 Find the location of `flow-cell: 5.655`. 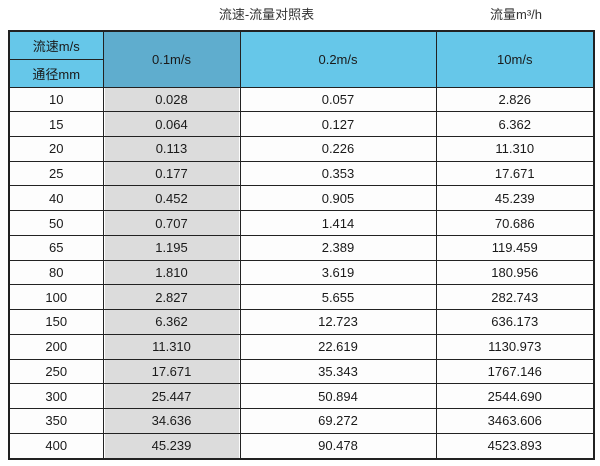

flow-cell: 5.655 is located at coordinates (338, 297).